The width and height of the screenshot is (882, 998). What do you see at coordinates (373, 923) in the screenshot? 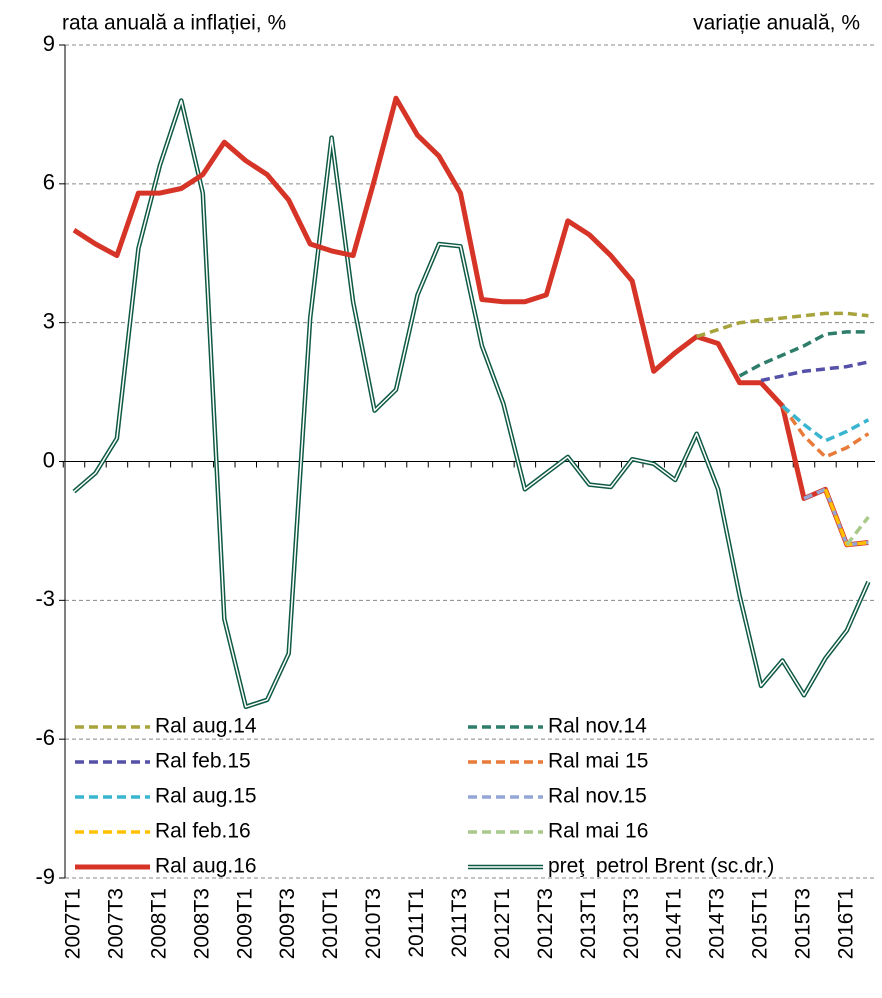
I see `x-tick-label: 2010T3` at bounding box center [373, 923].